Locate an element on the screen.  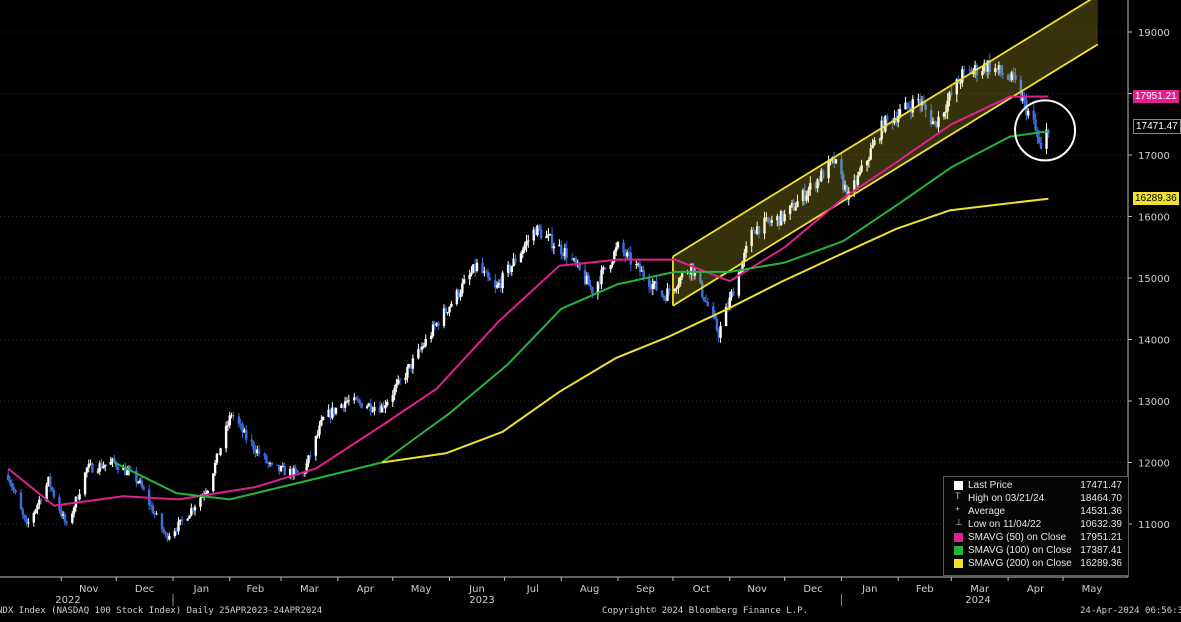
legend-value: 17387.41 is located at coordinates (1101, 550).